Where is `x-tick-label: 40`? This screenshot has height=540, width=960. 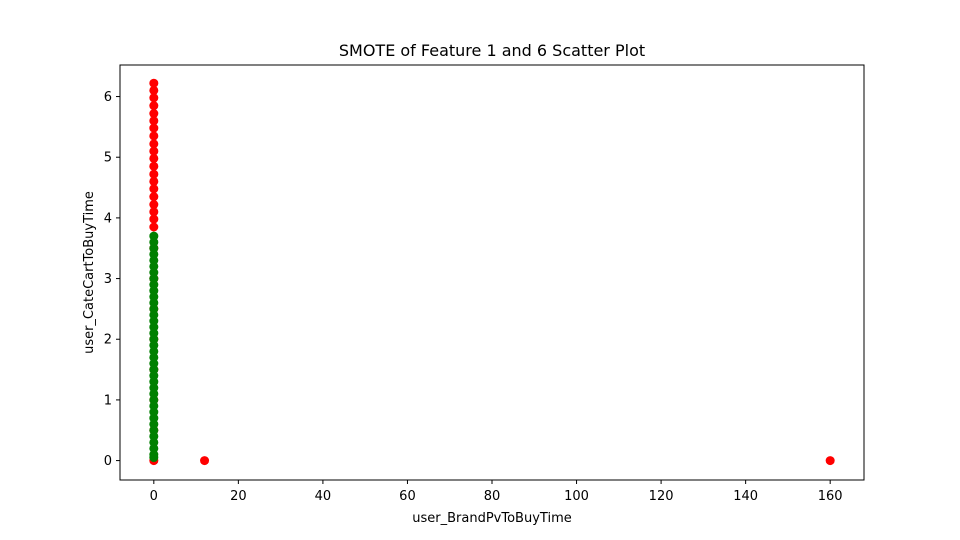 x-tick-label: 40 is located at coordinates (323, 496).